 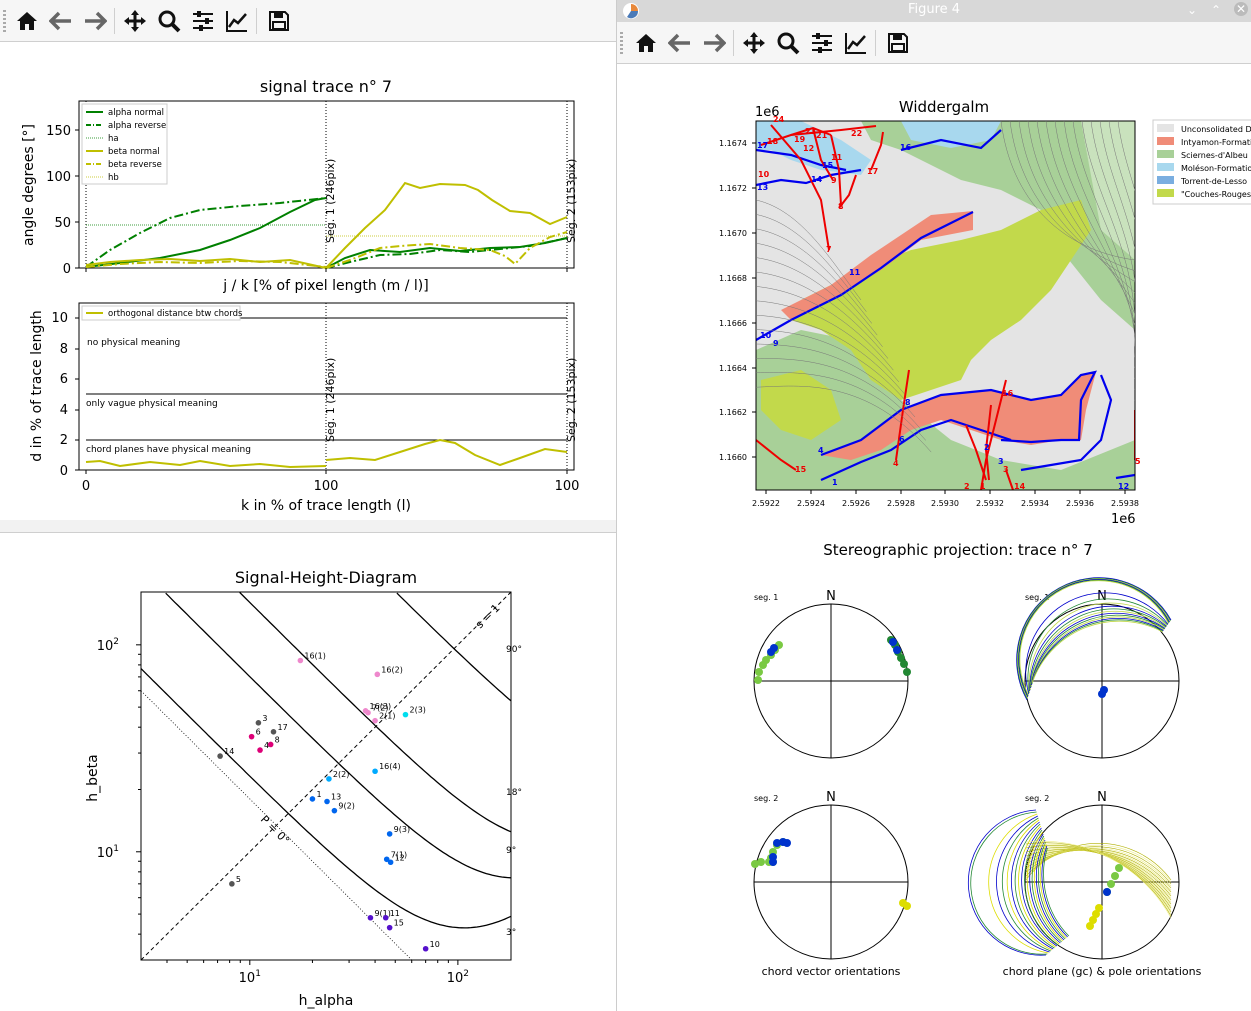 I want to click on contact-label: 16, so click(x=906, y=147).